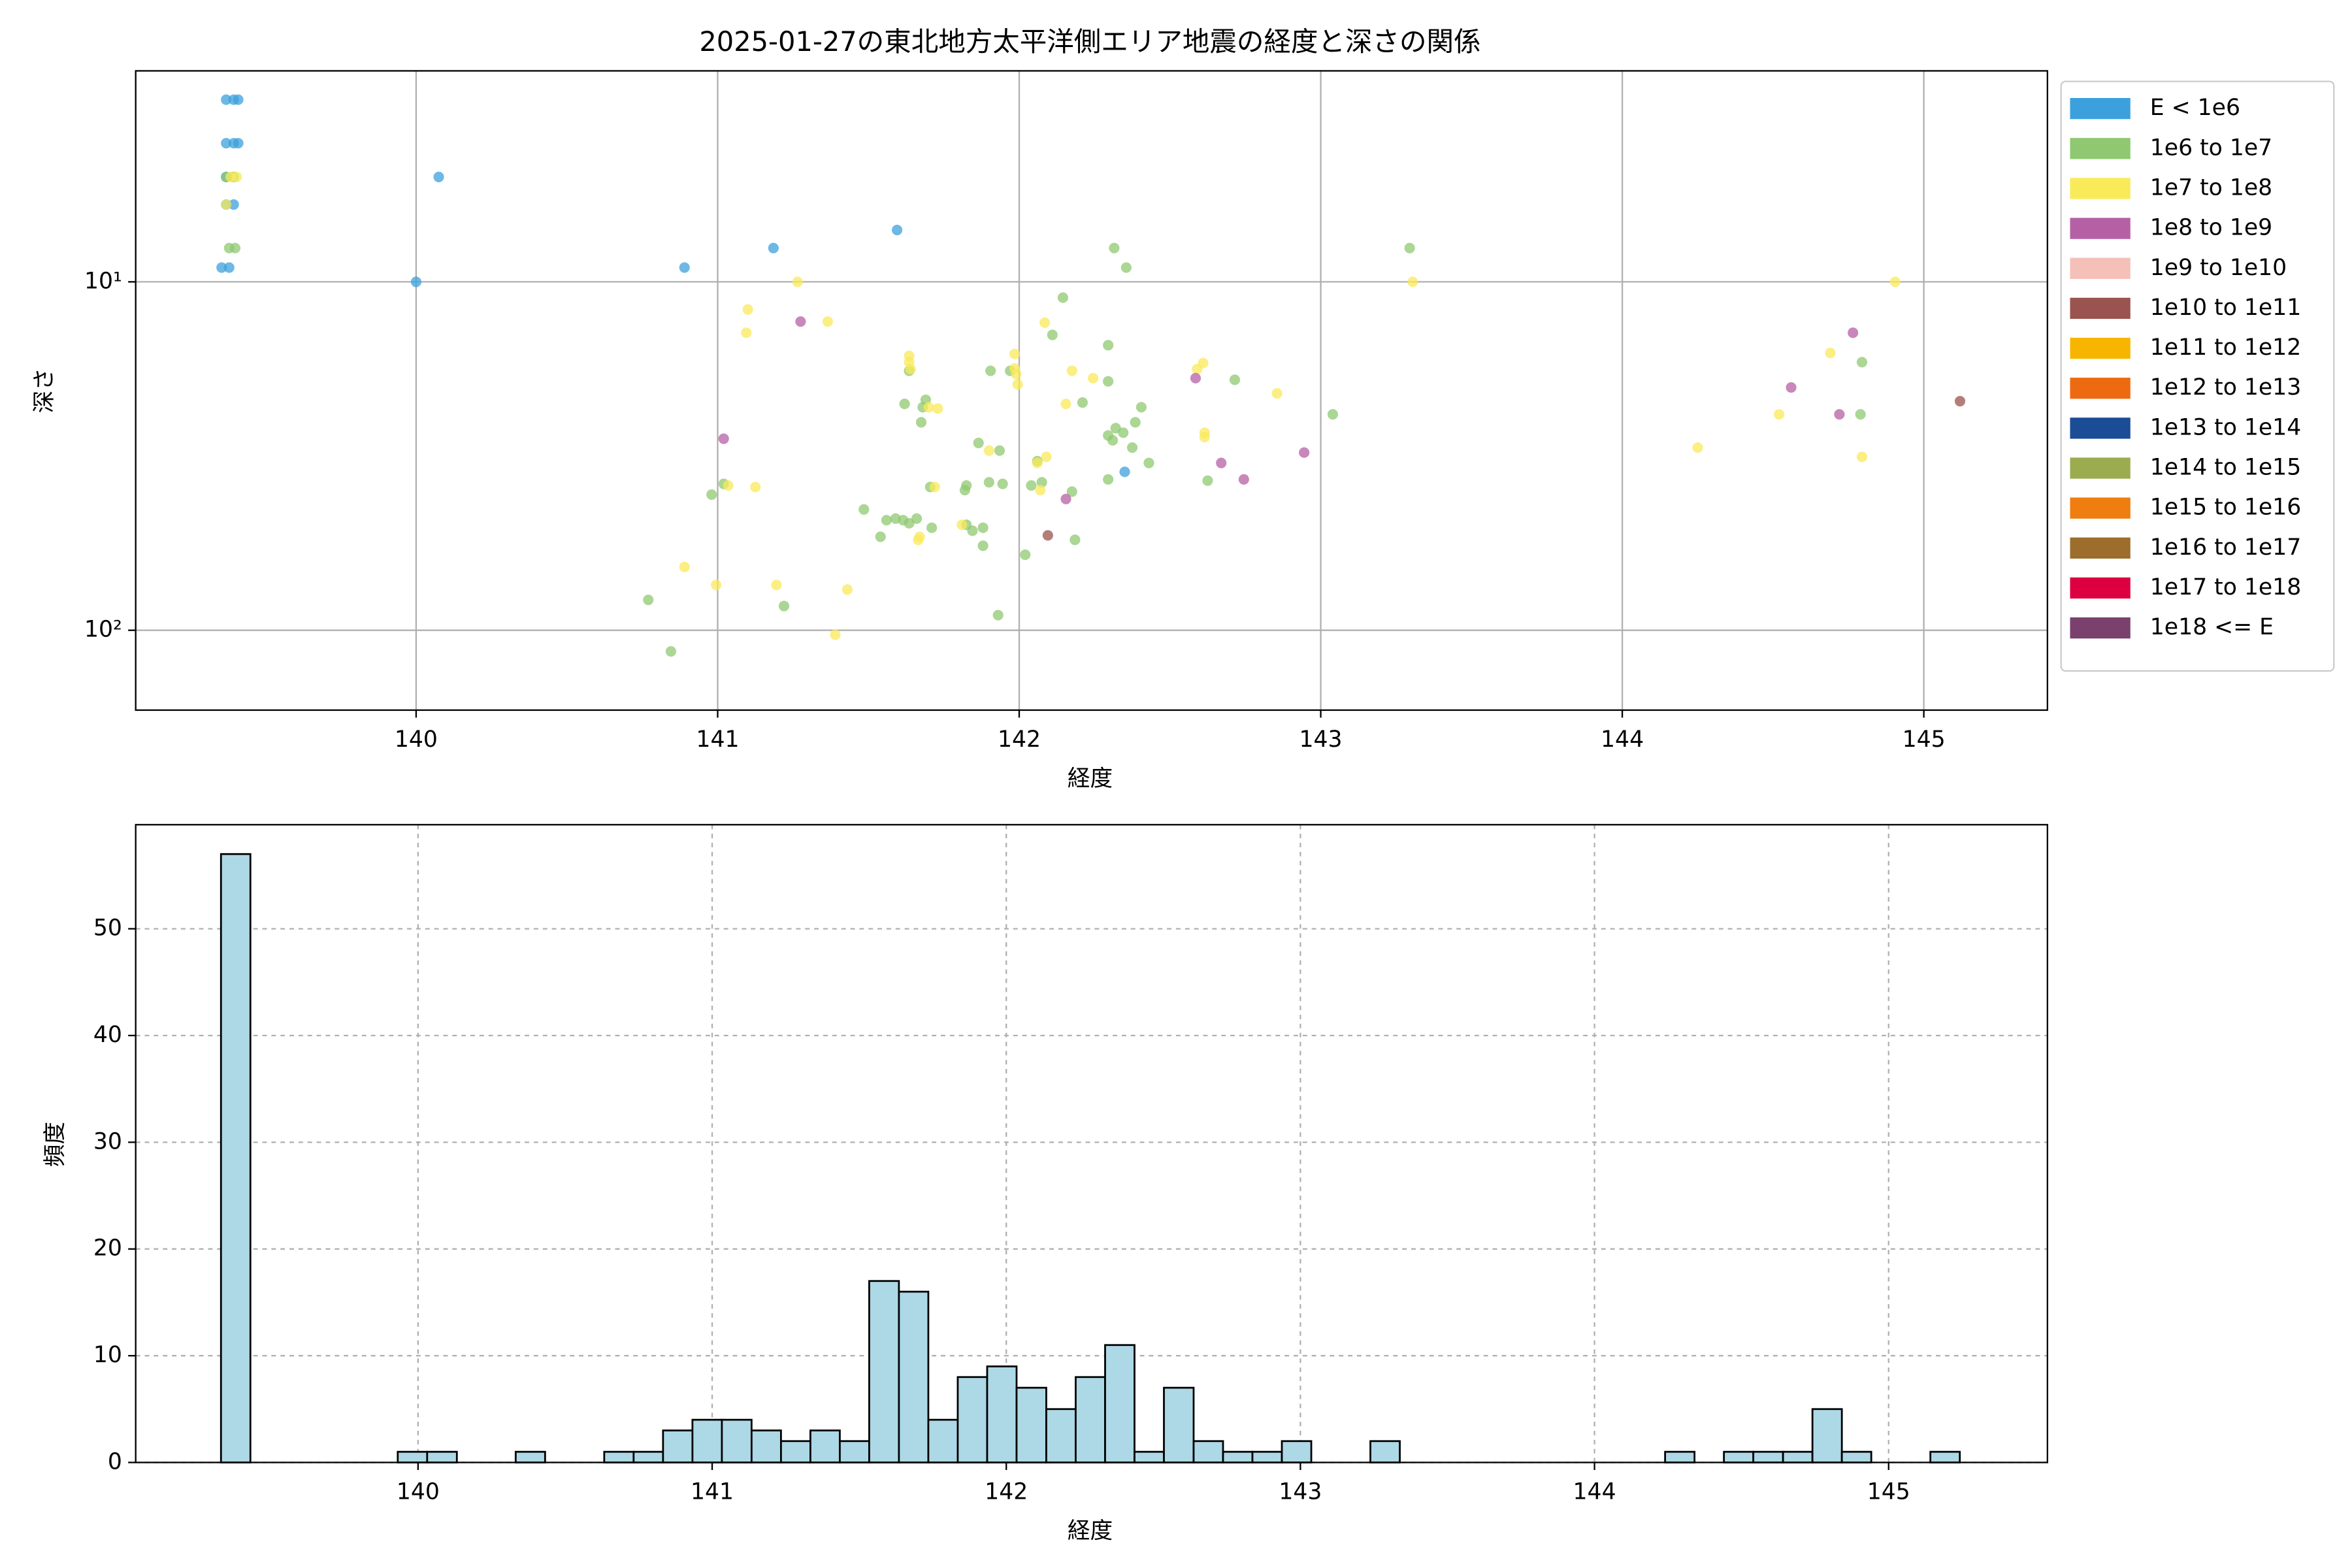 This screenshot has height=1568, width=2352. Describe the element at coordinates (1006, 1492) in the screenshot. I see `x-tick-label: 142` at that location.